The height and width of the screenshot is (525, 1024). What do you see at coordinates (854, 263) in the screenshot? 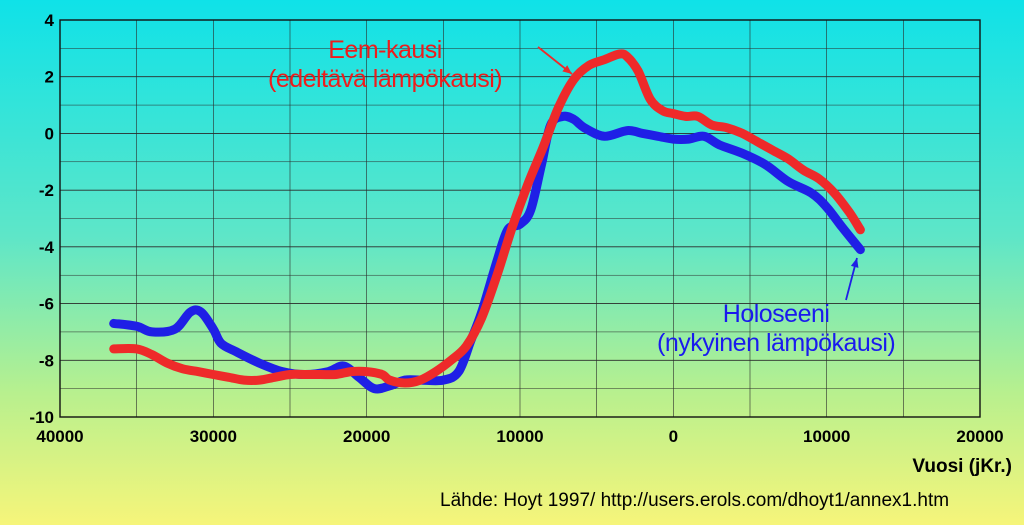
I see `holoseeni-arrow-head` at bounding box center [854, 263].